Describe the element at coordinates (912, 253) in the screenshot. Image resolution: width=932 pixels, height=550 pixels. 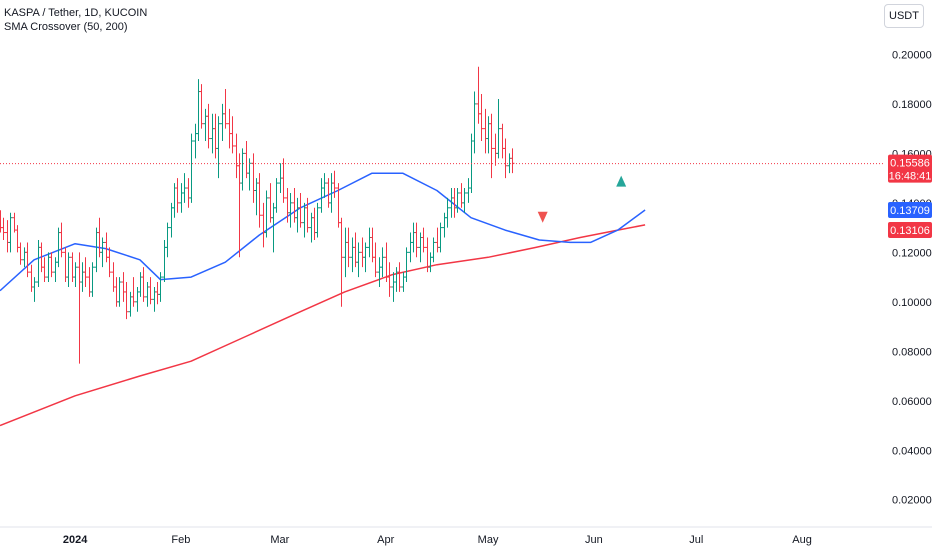
I see `price-tick-label: 0.12000` at that location.